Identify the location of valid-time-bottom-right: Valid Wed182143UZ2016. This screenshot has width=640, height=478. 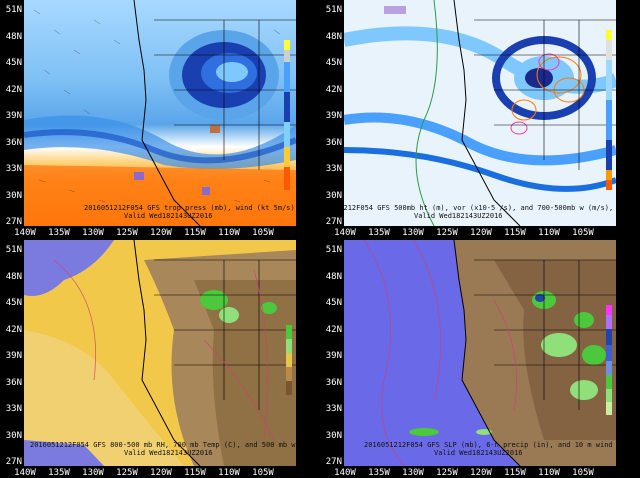
(478, 453).